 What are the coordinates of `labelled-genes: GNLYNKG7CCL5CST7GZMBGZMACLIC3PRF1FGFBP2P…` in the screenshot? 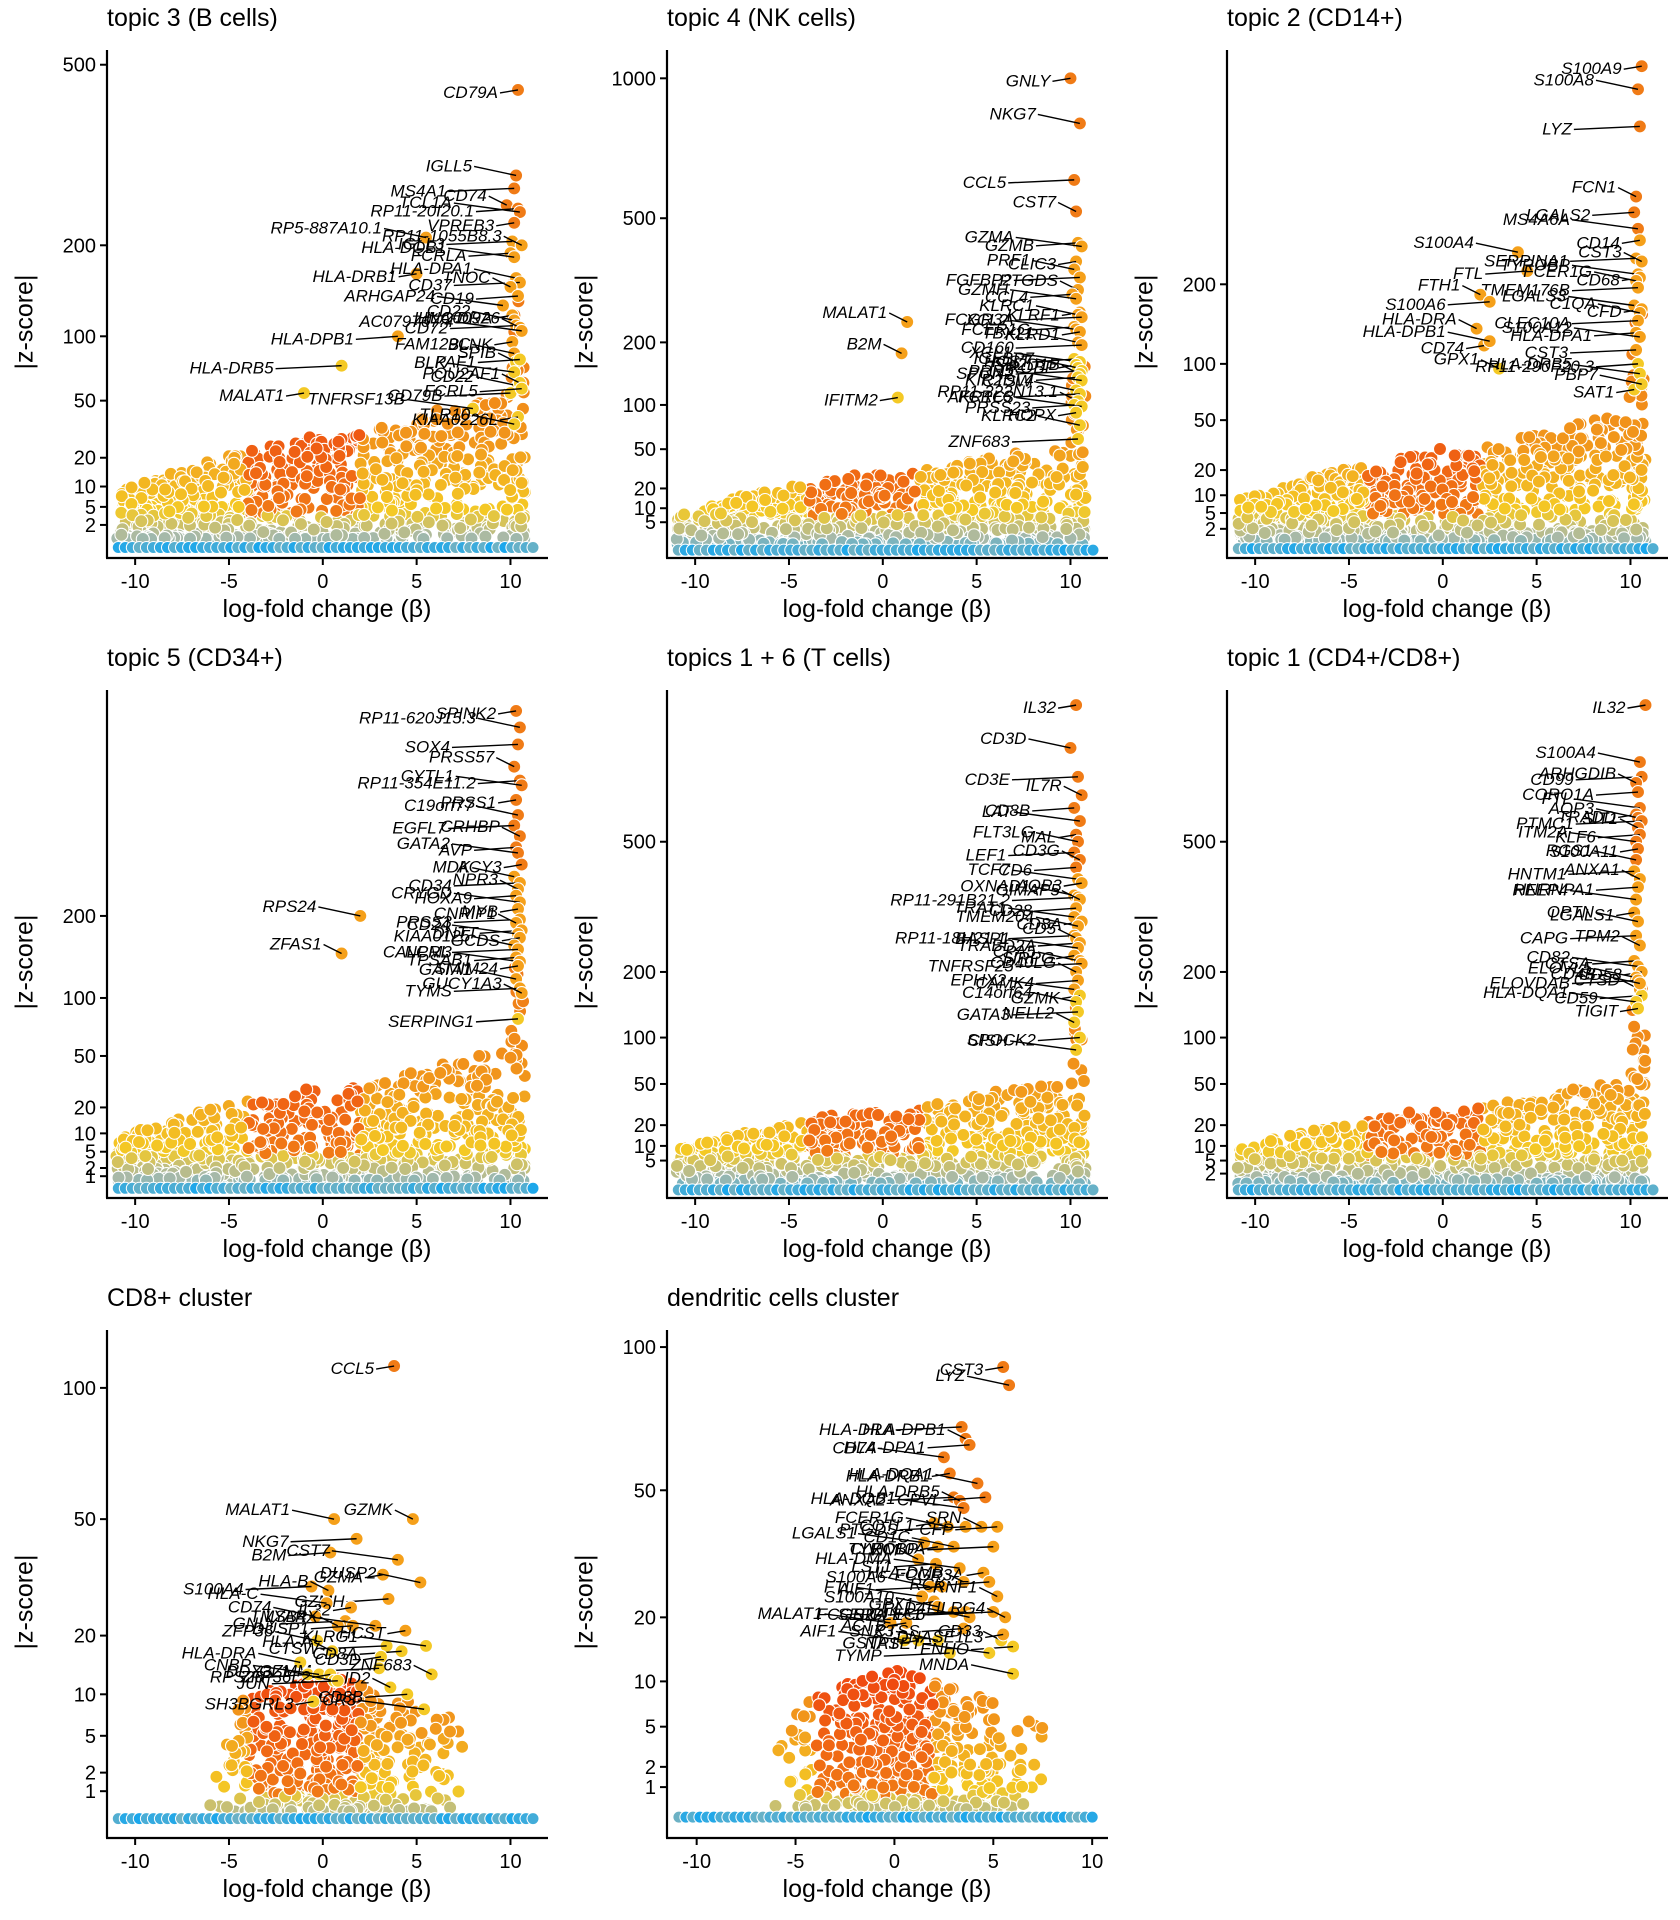 It's located at (955, 261).